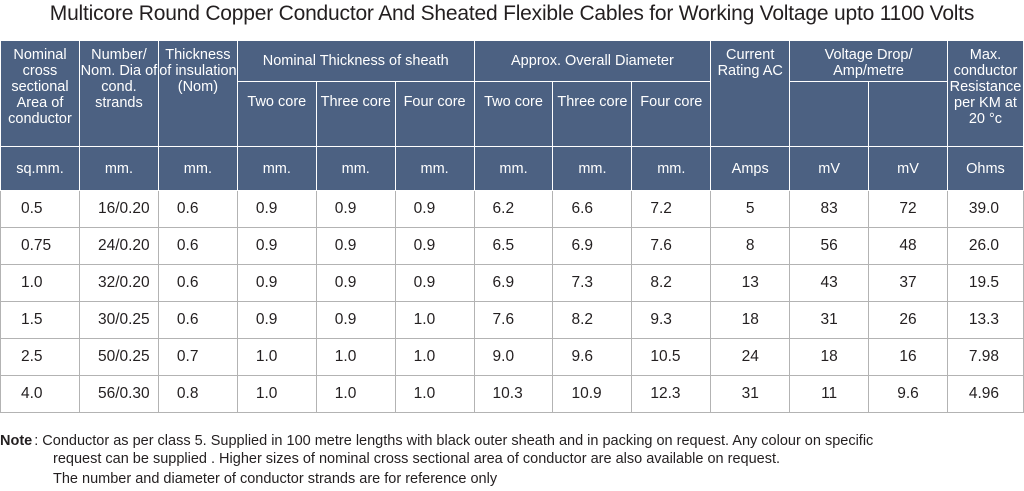  What do you see at coordinates (750, 246) in the screenshot?
I see `table-cell: 8` at bounding box center [750, 246].